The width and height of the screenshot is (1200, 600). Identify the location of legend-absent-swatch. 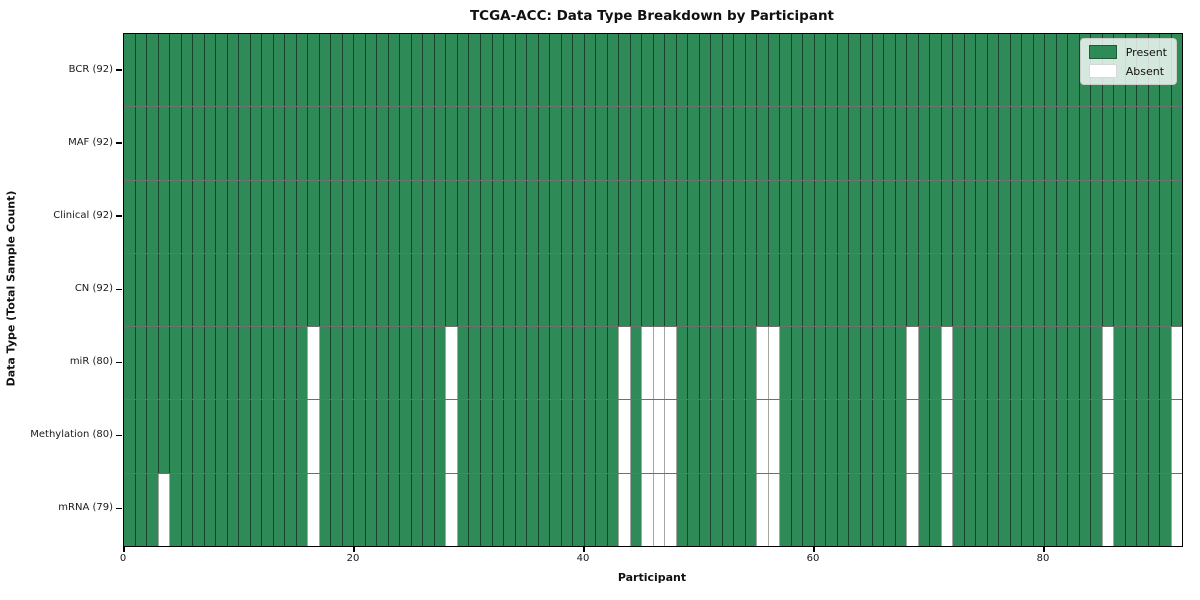
(1102, 71).